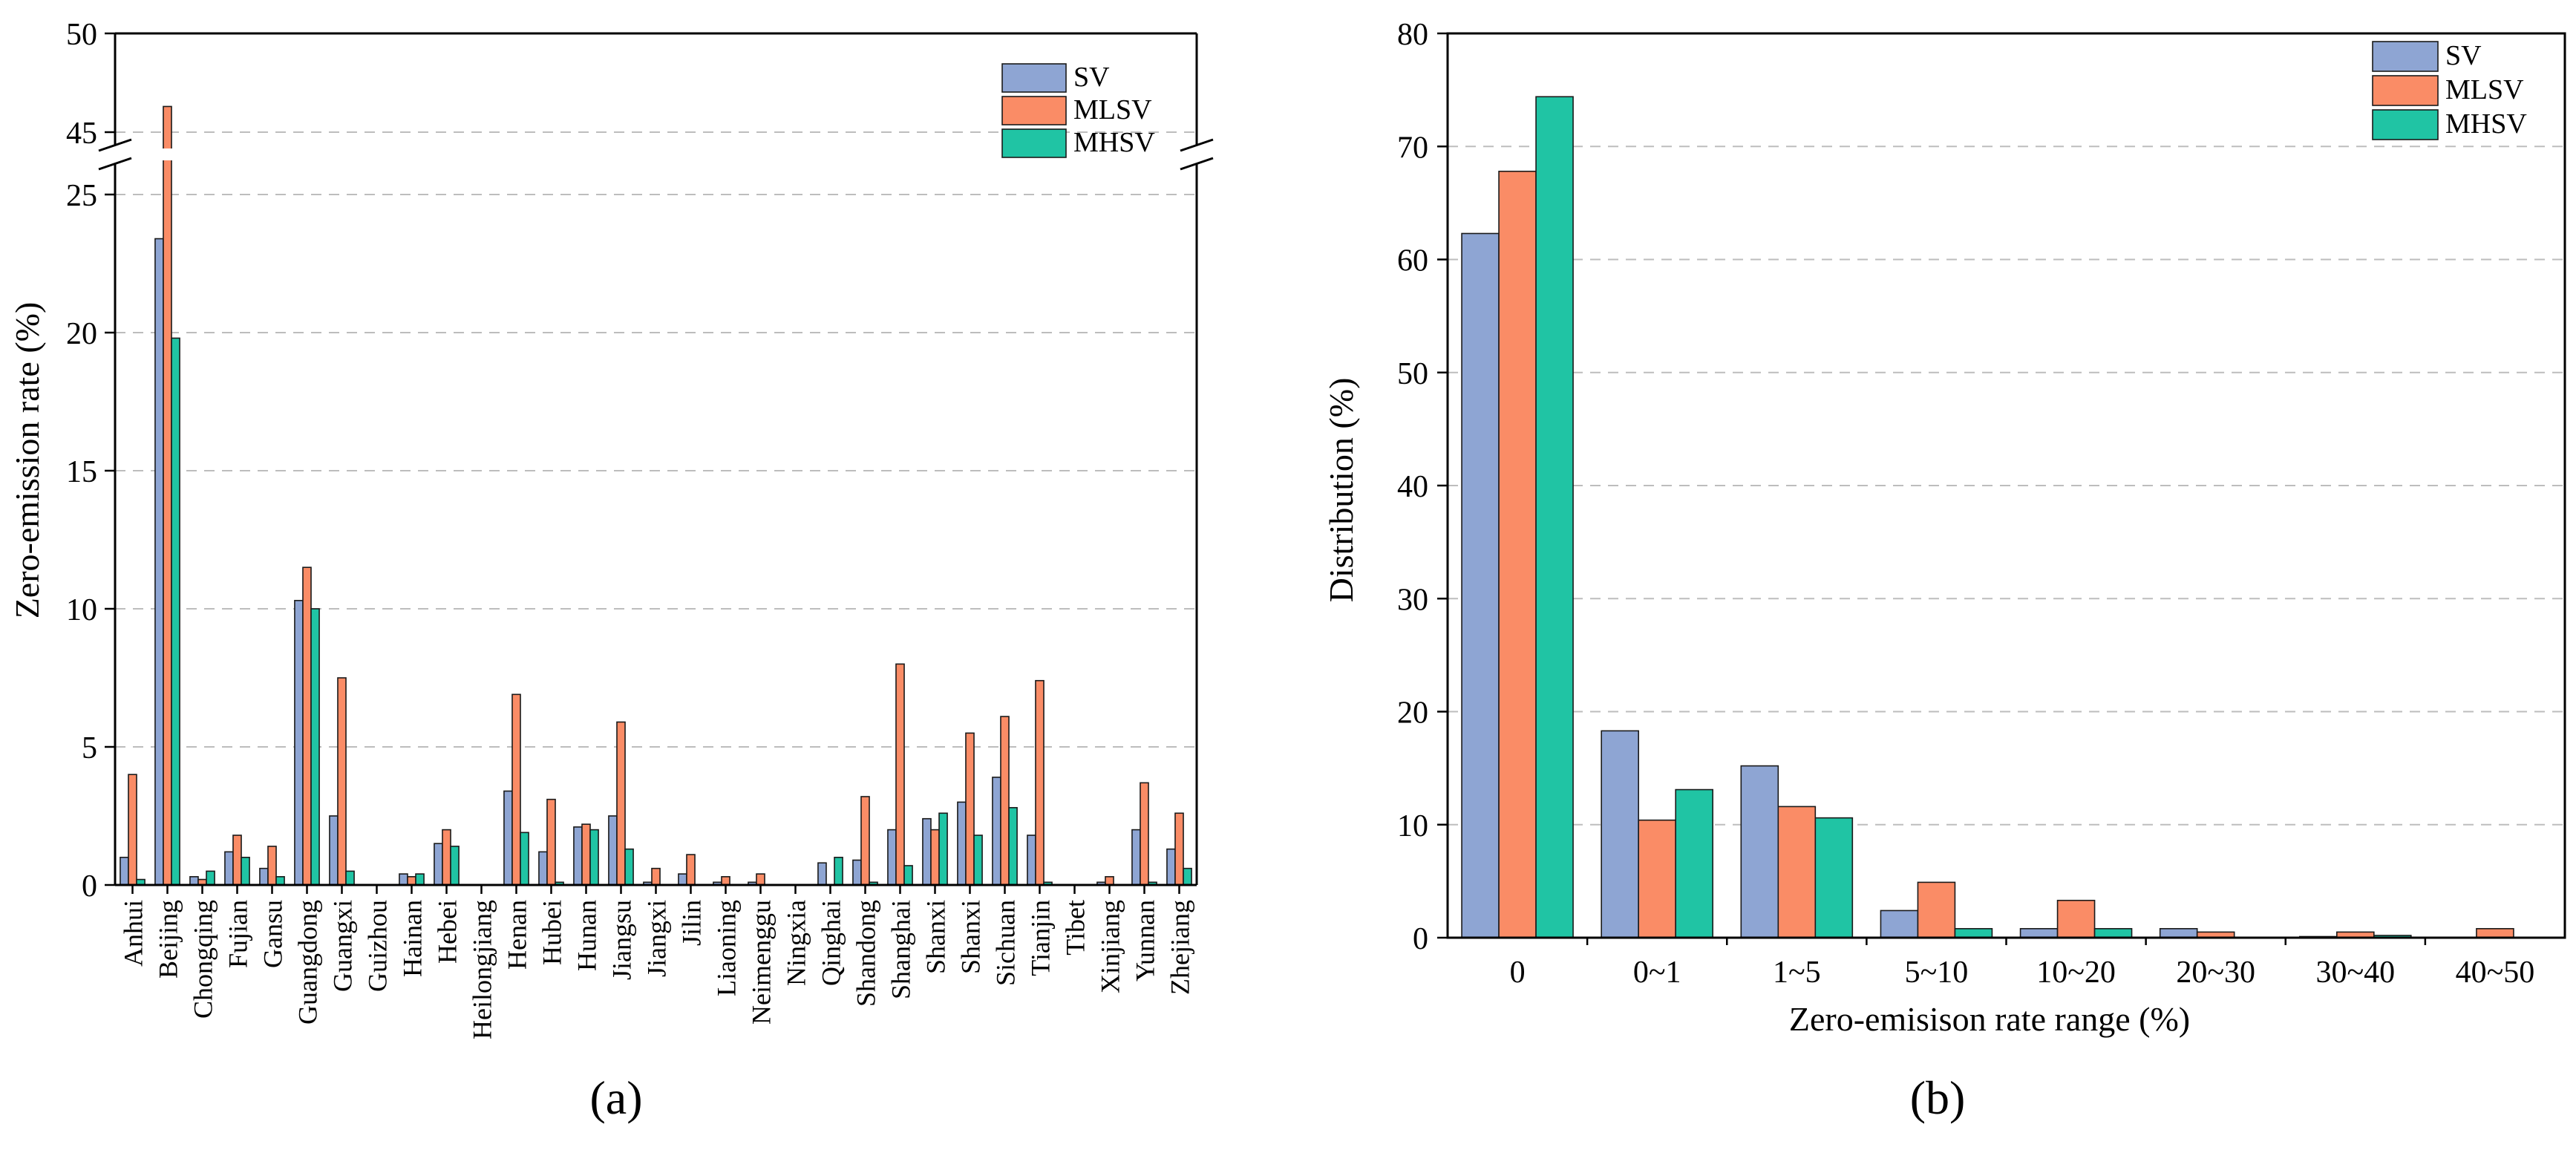 The image size is (2576, 1153). Describe the element at coordinates (622, 940) in the screenshot. I see `x-tick-label-a-jiangsu-14: Jiangsu` at that location.